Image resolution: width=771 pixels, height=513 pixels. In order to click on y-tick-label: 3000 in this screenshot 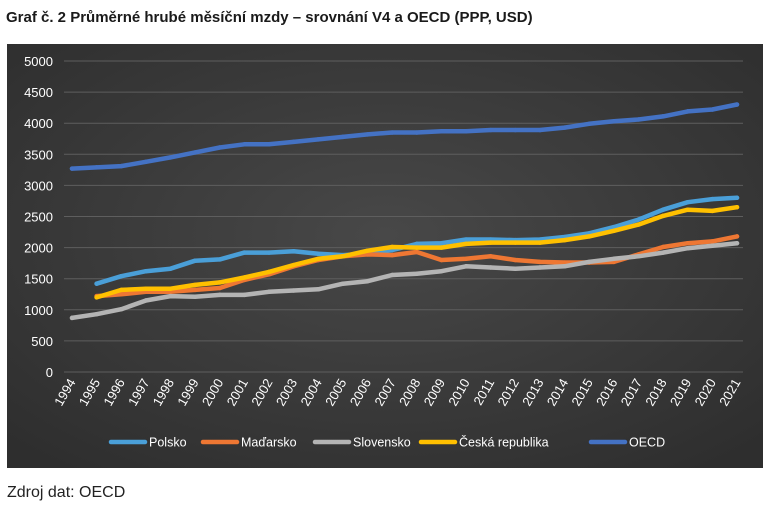, I will do `click(38, 185)`.